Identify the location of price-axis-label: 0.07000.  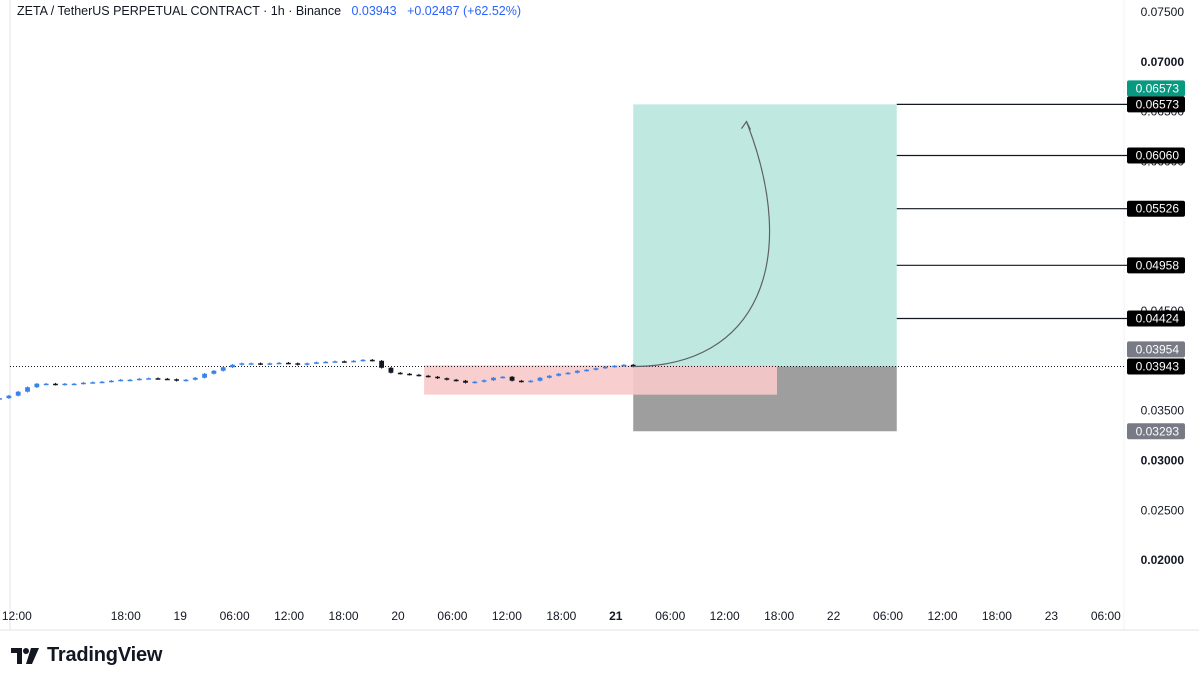
(1163, 62).